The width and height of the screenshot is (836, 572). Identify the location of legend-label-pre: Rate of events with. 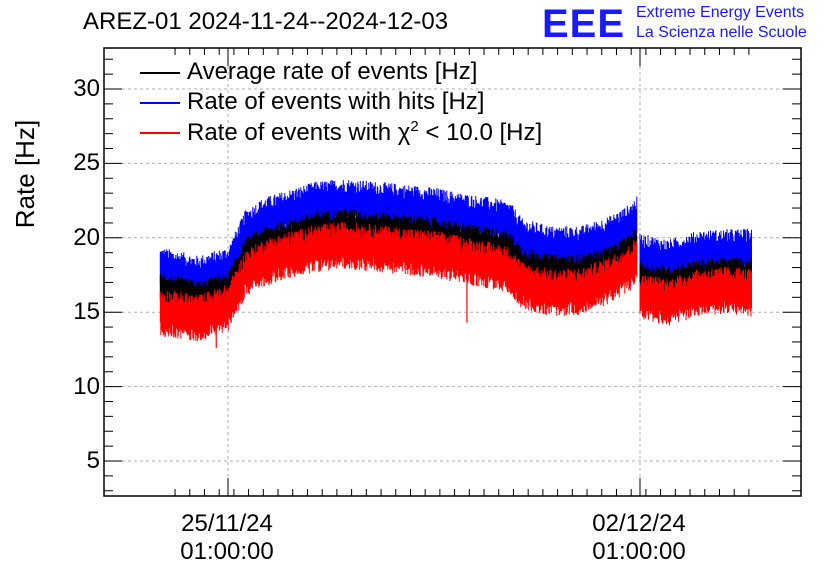
(292, 132).